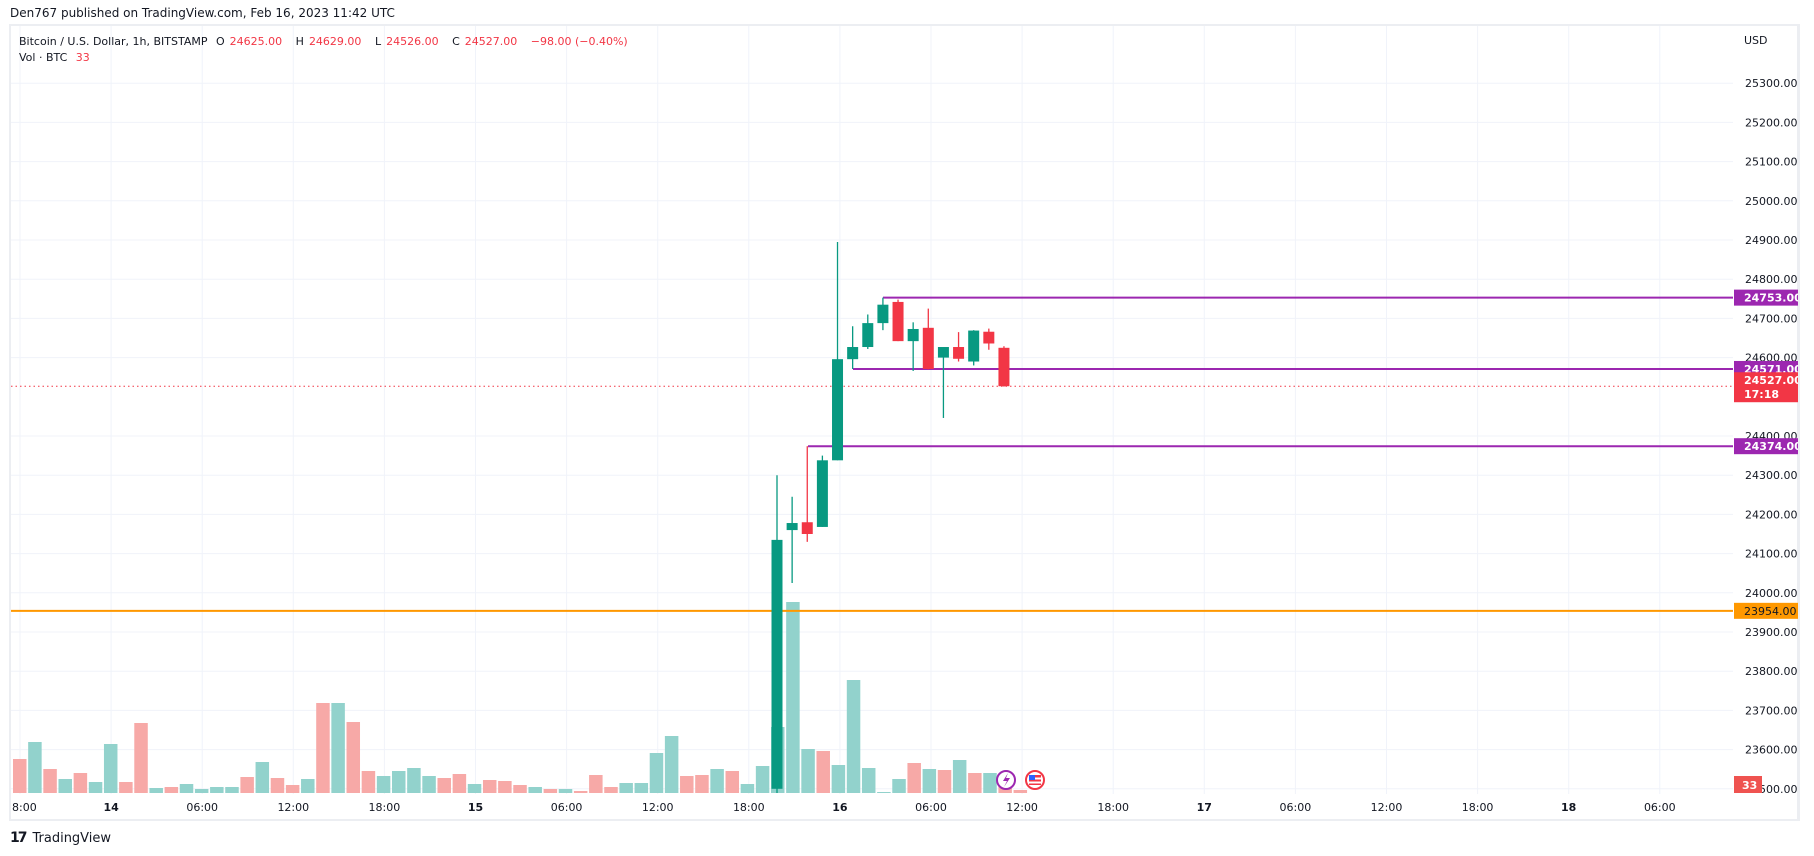 Image resolution: width=1814 pixels, height=856 pixels. What do you see at coordinates (43, 57) in the screenshot?
I see `volume-label: Vol · BTC` at bounding box center [43, 57].